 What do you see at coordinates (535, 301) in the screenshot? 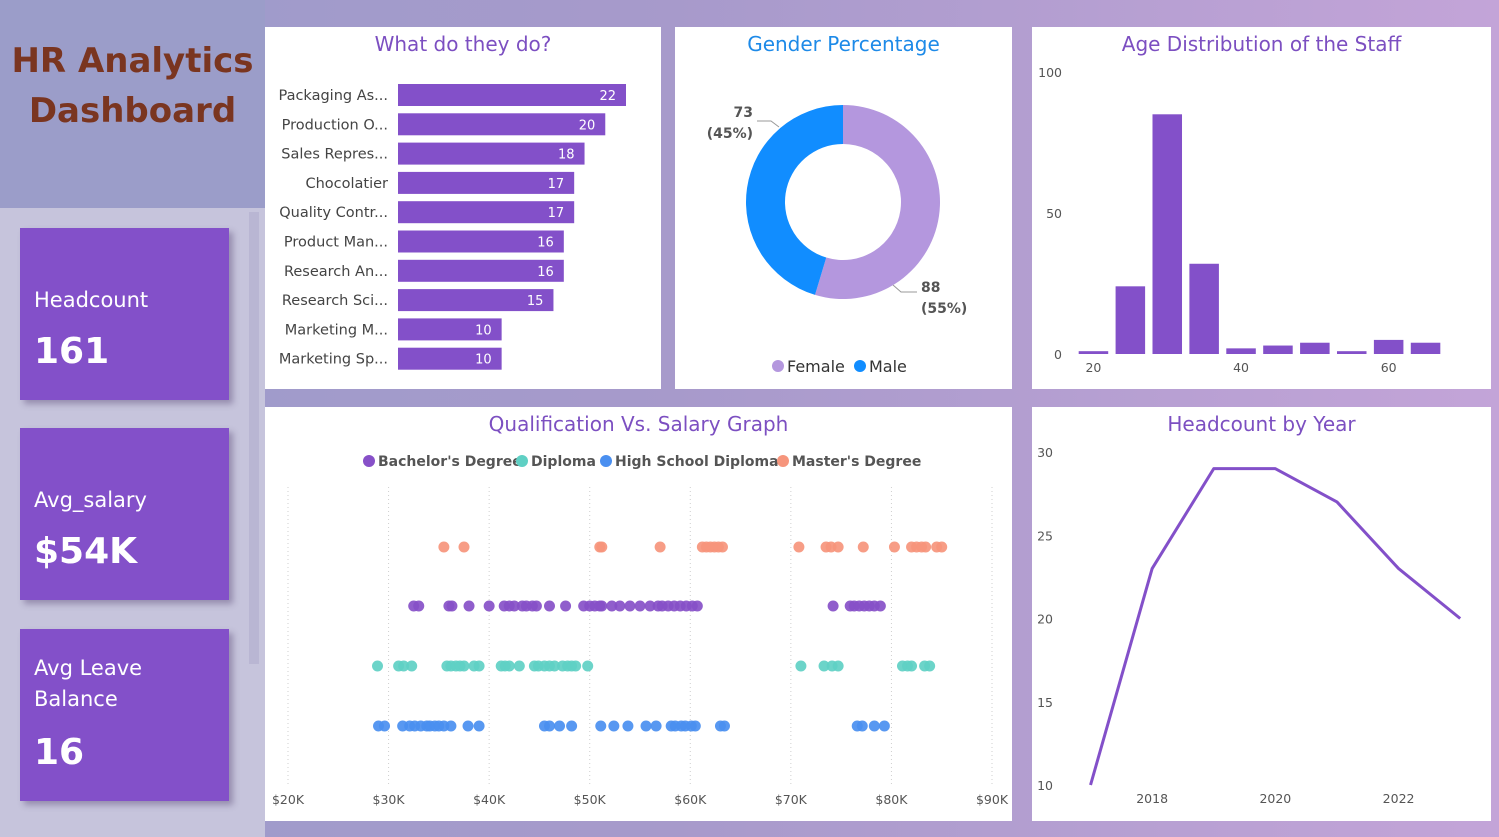
I see `bar-data-label: 15` at bounding box center [535, 301].